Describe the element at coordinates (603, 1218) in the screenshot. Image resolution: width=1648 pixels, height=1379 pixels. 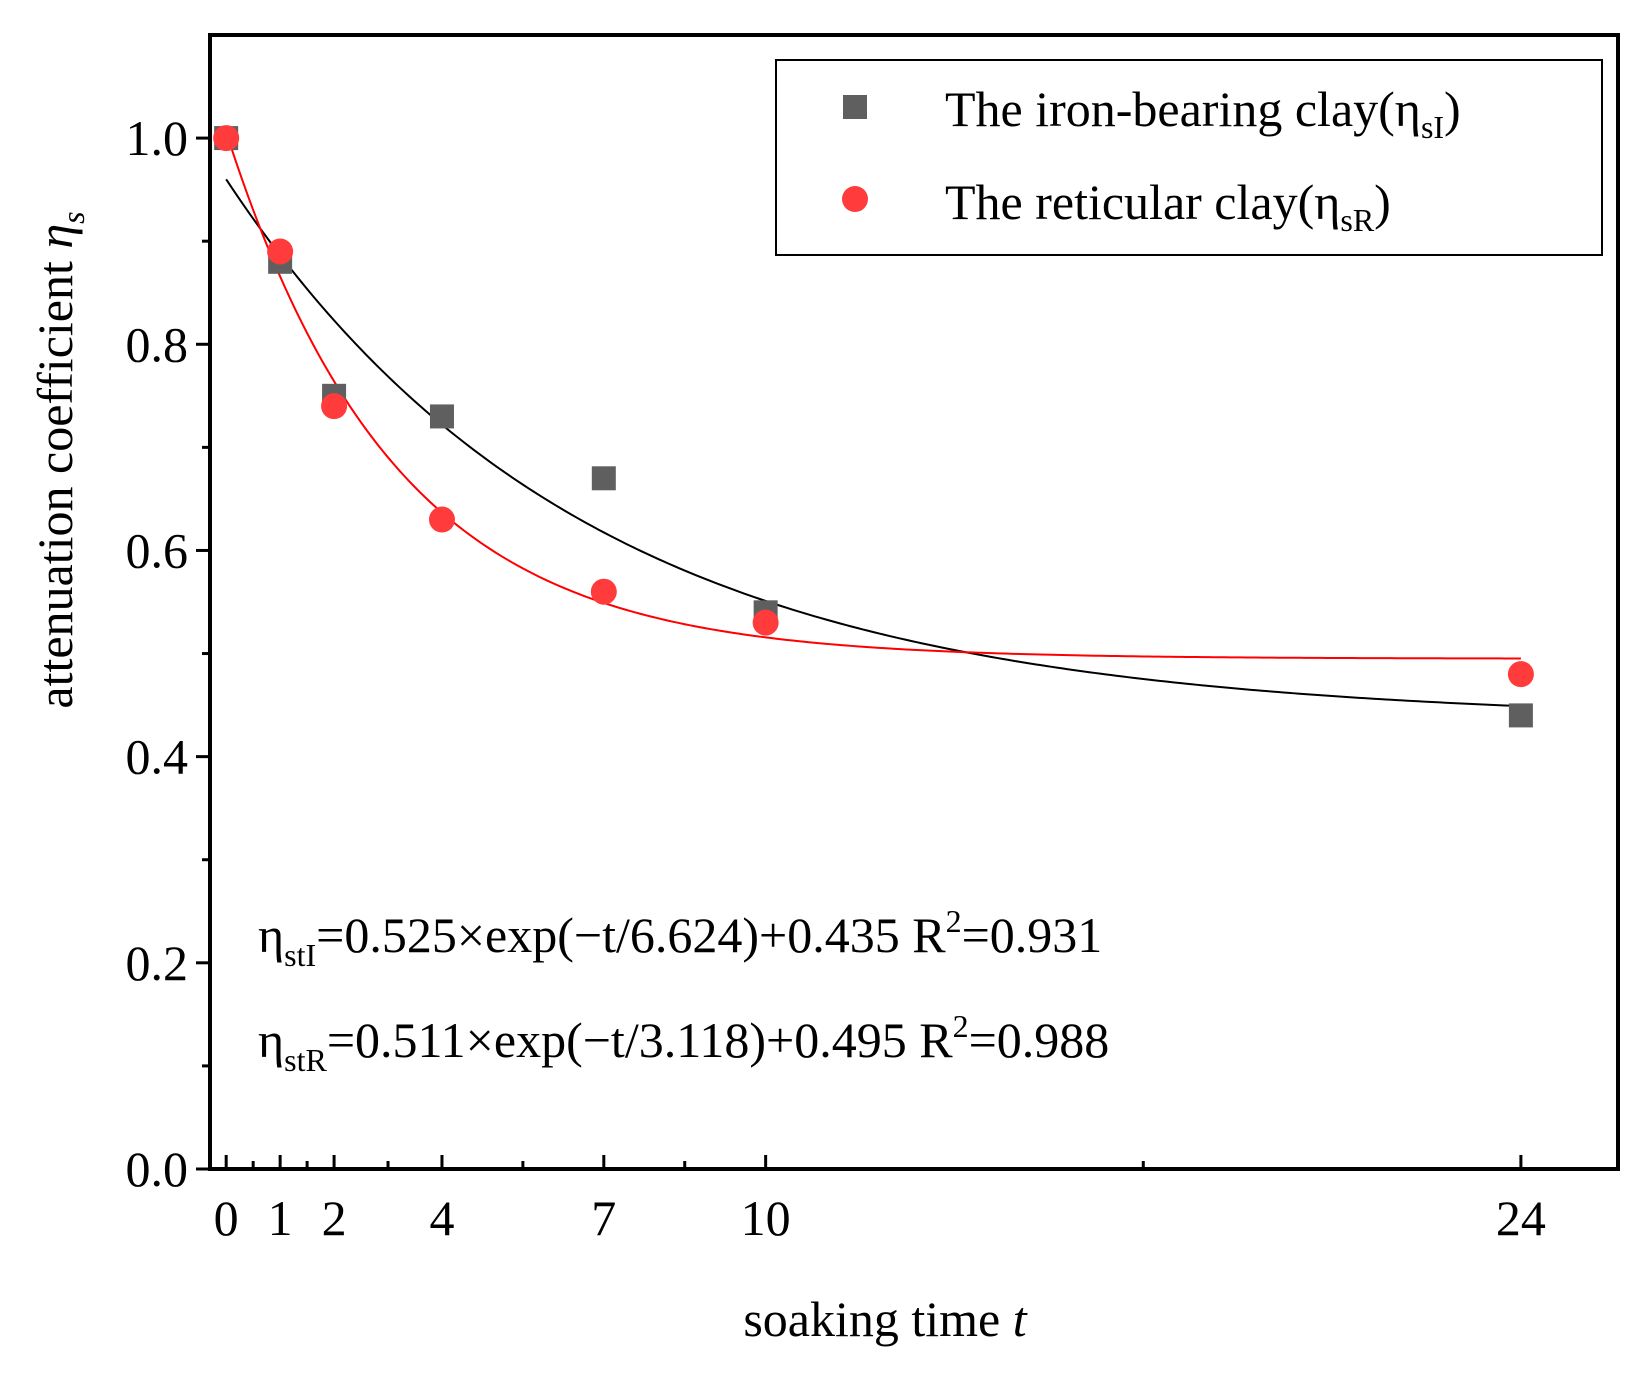
I see `x-tick-label: 7` at that location.